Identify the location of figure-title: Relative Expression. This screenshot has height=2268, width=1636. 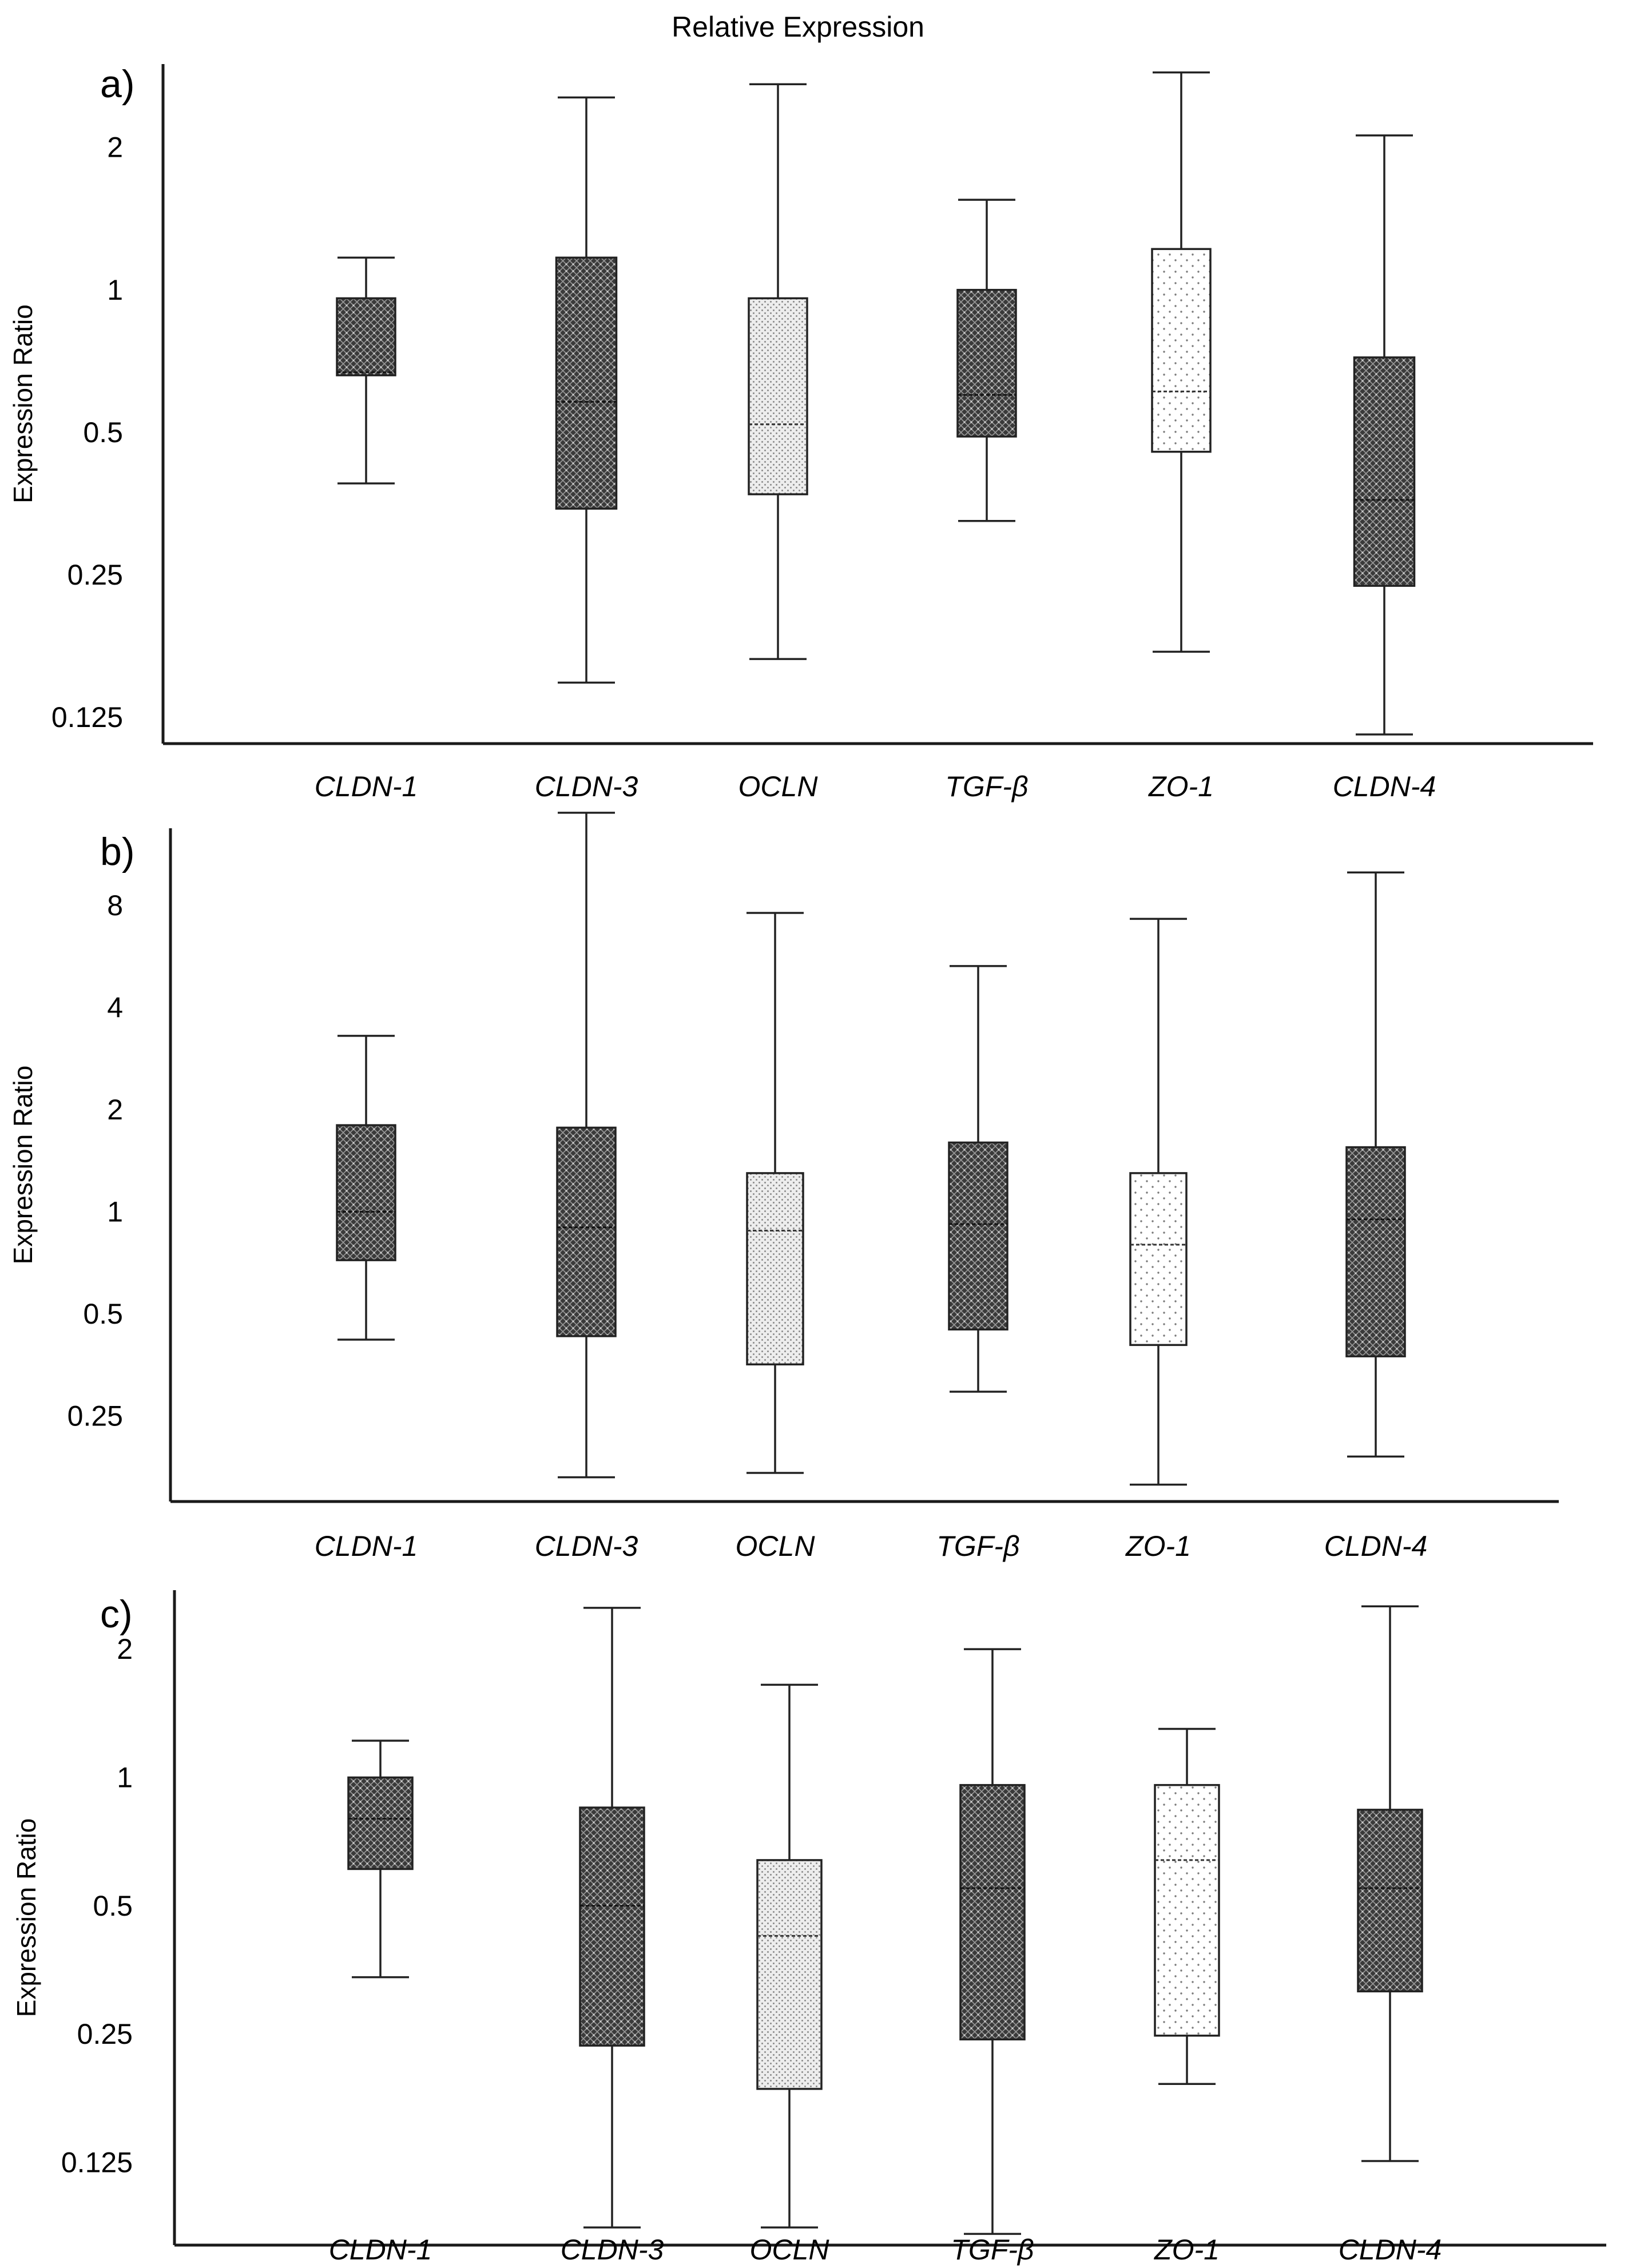
(798, 27).